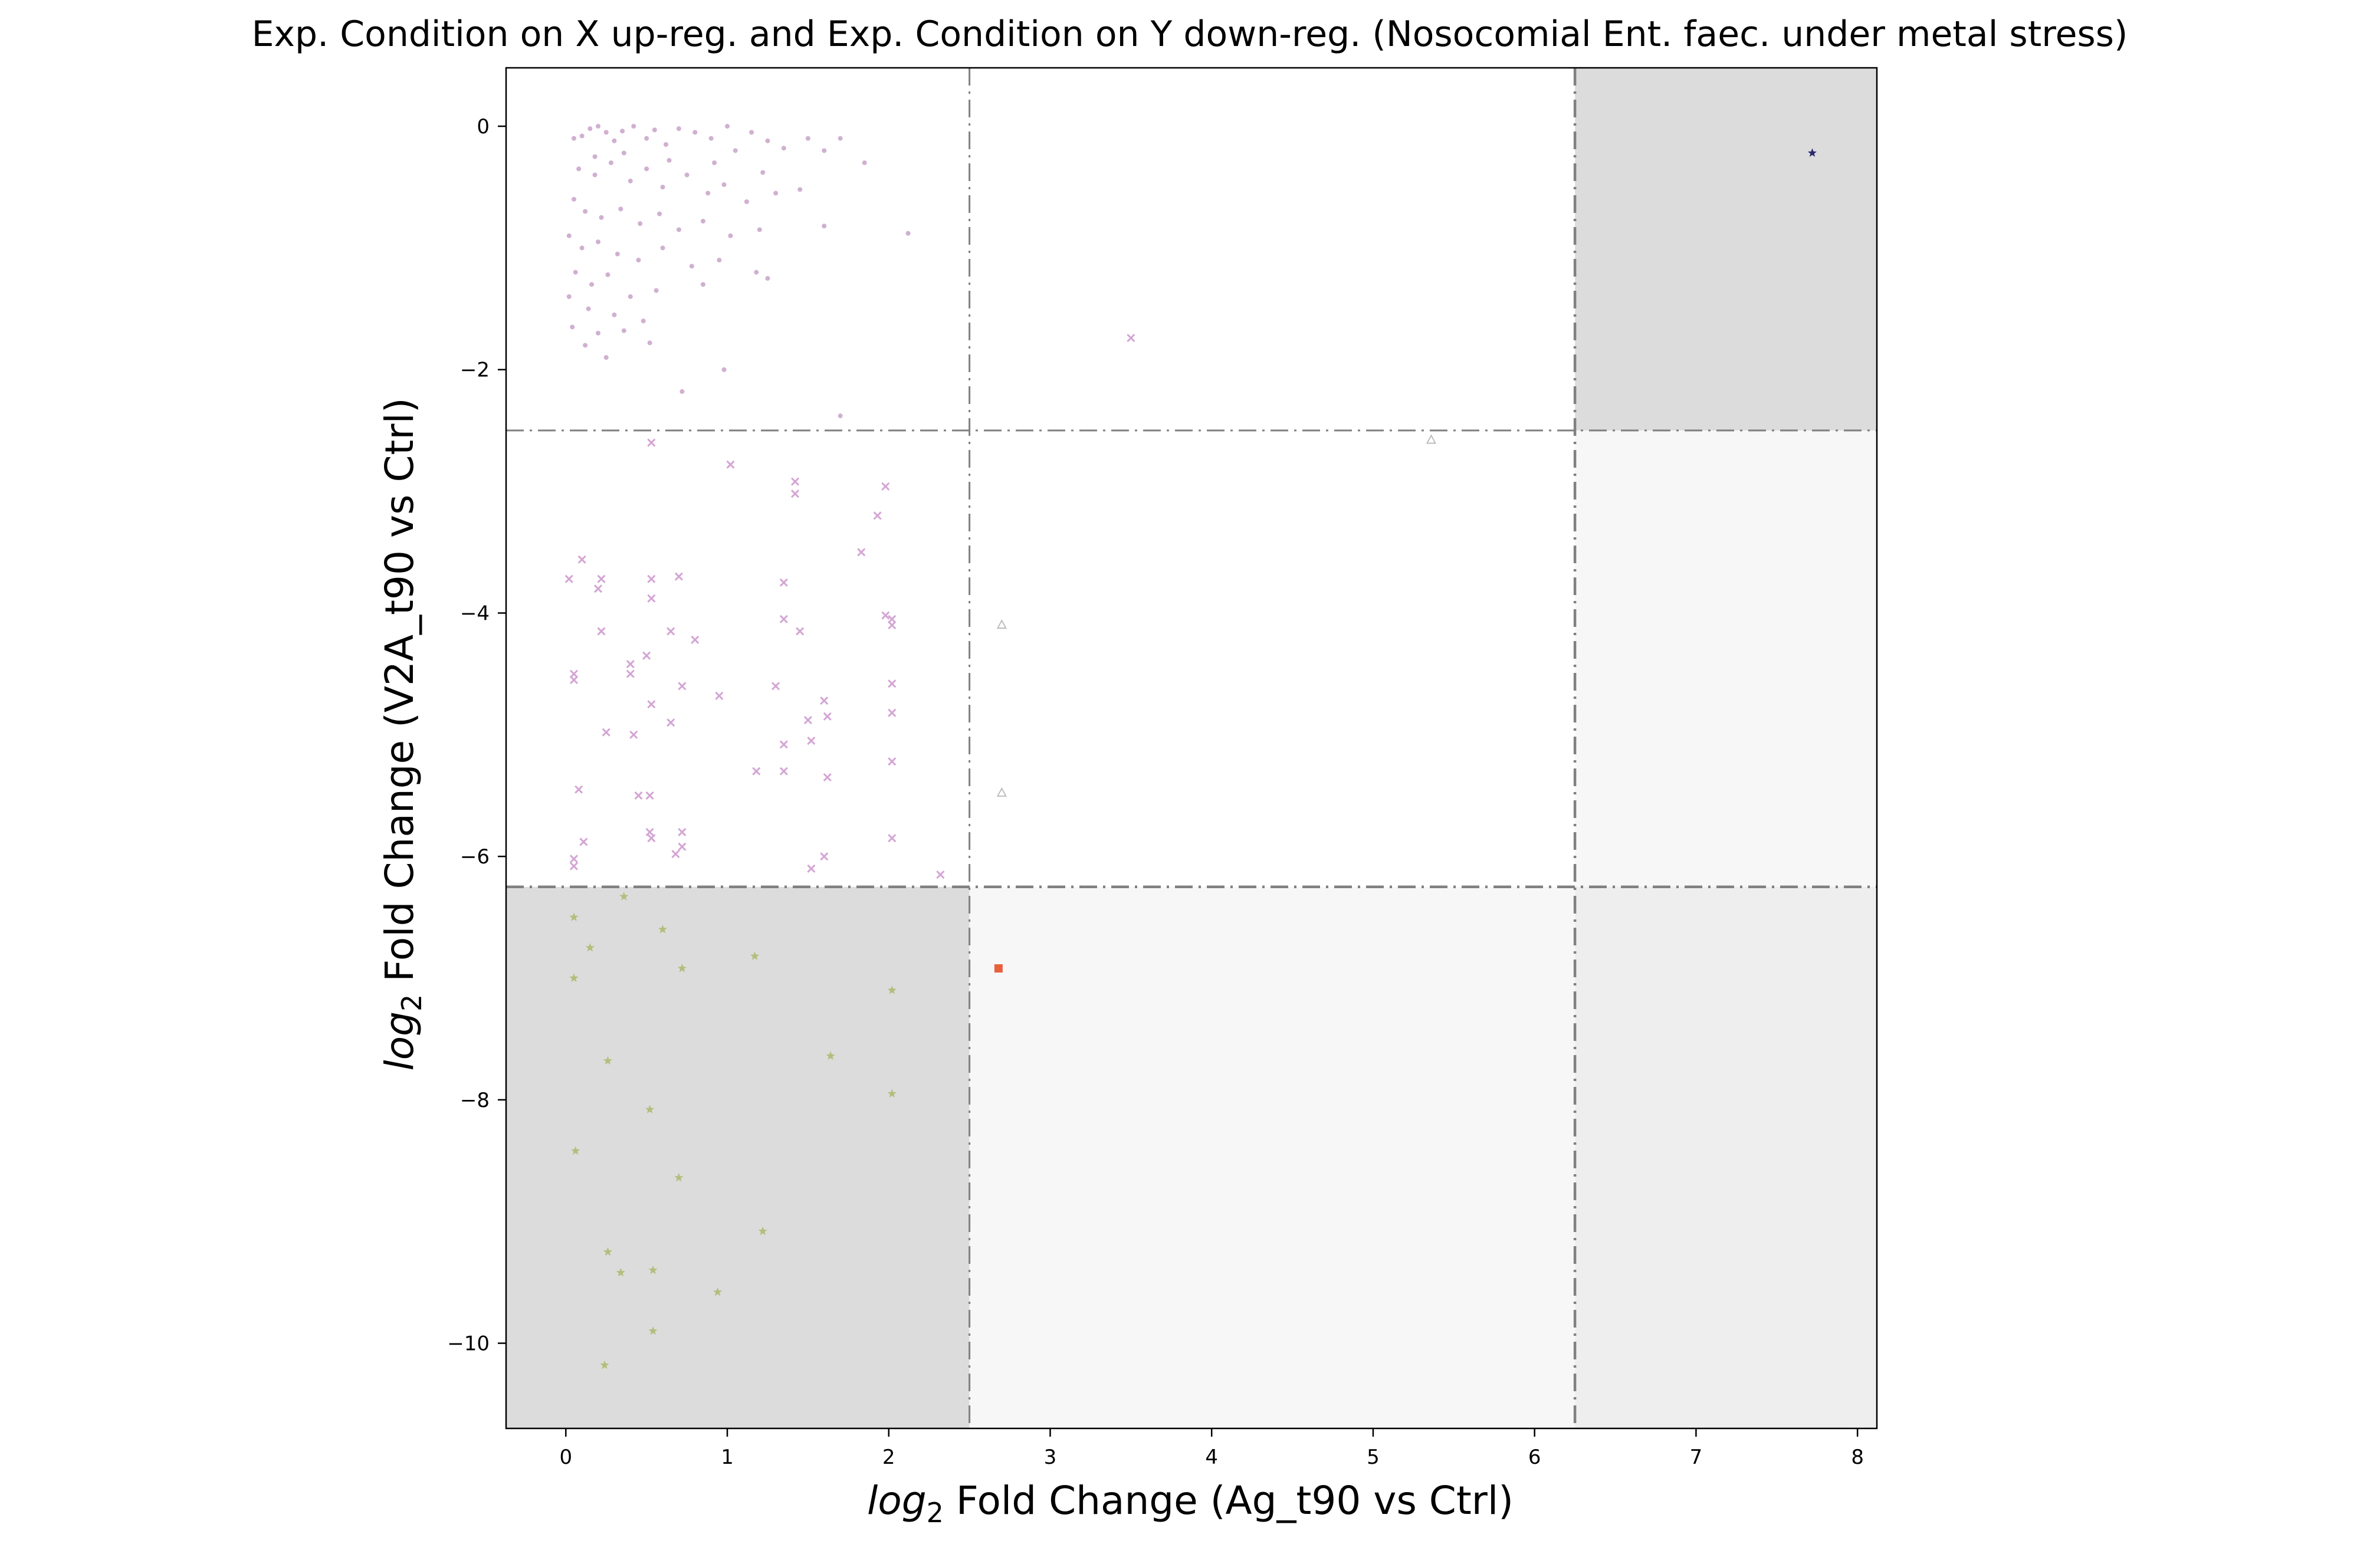 The height and width of the screenshot is (1544, 2380). I want to click on x-tick-label-3: 3, so click(1050, 1457).